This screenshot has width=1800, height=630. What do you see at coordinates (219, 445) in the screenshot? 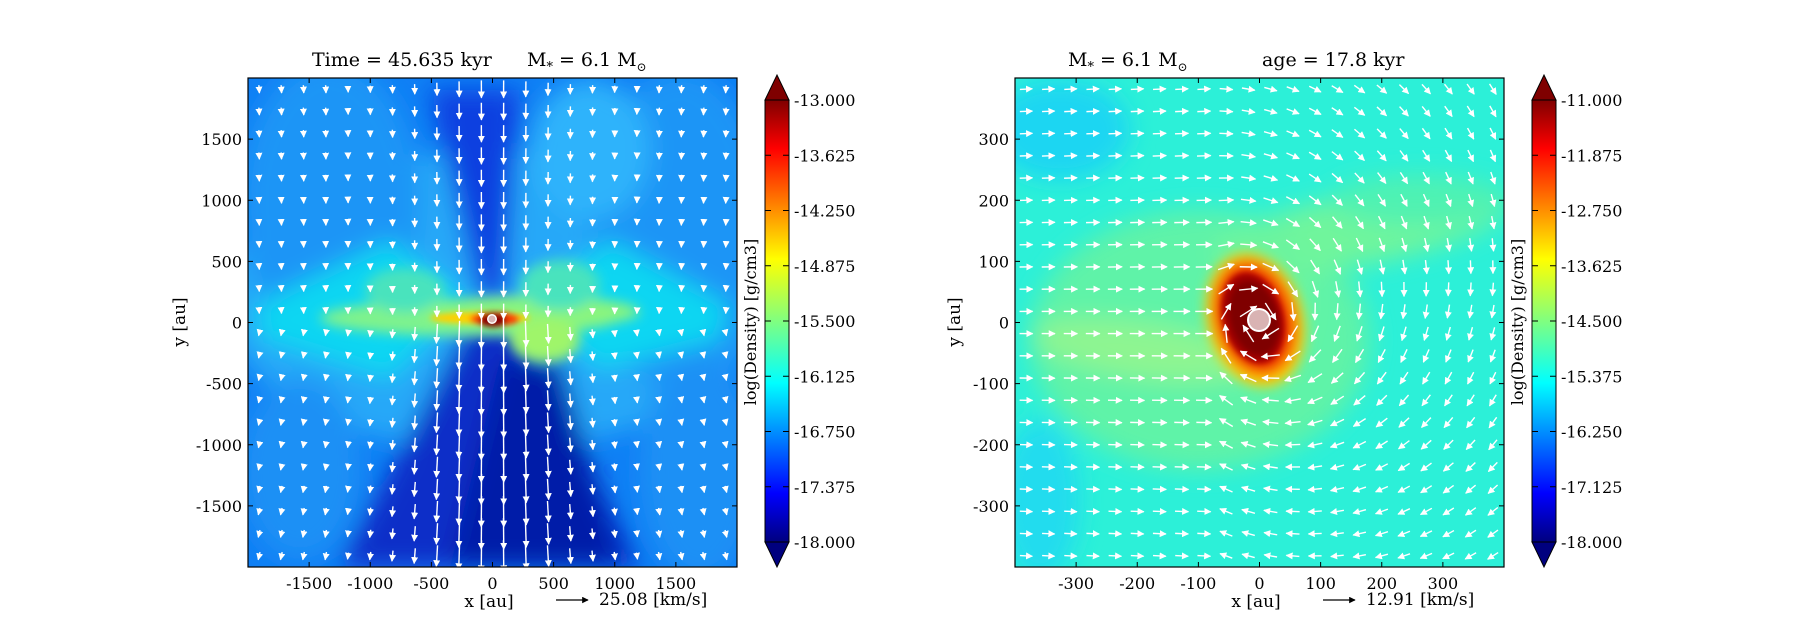
I see `left-y-tick-label: -1000` at bounding box center [219, 445].